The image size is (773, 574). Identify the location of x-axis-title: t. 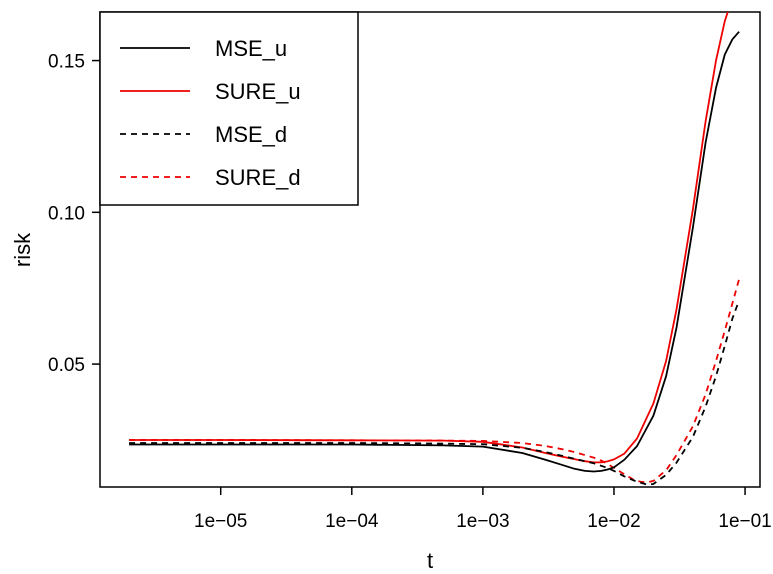
(430, 560).